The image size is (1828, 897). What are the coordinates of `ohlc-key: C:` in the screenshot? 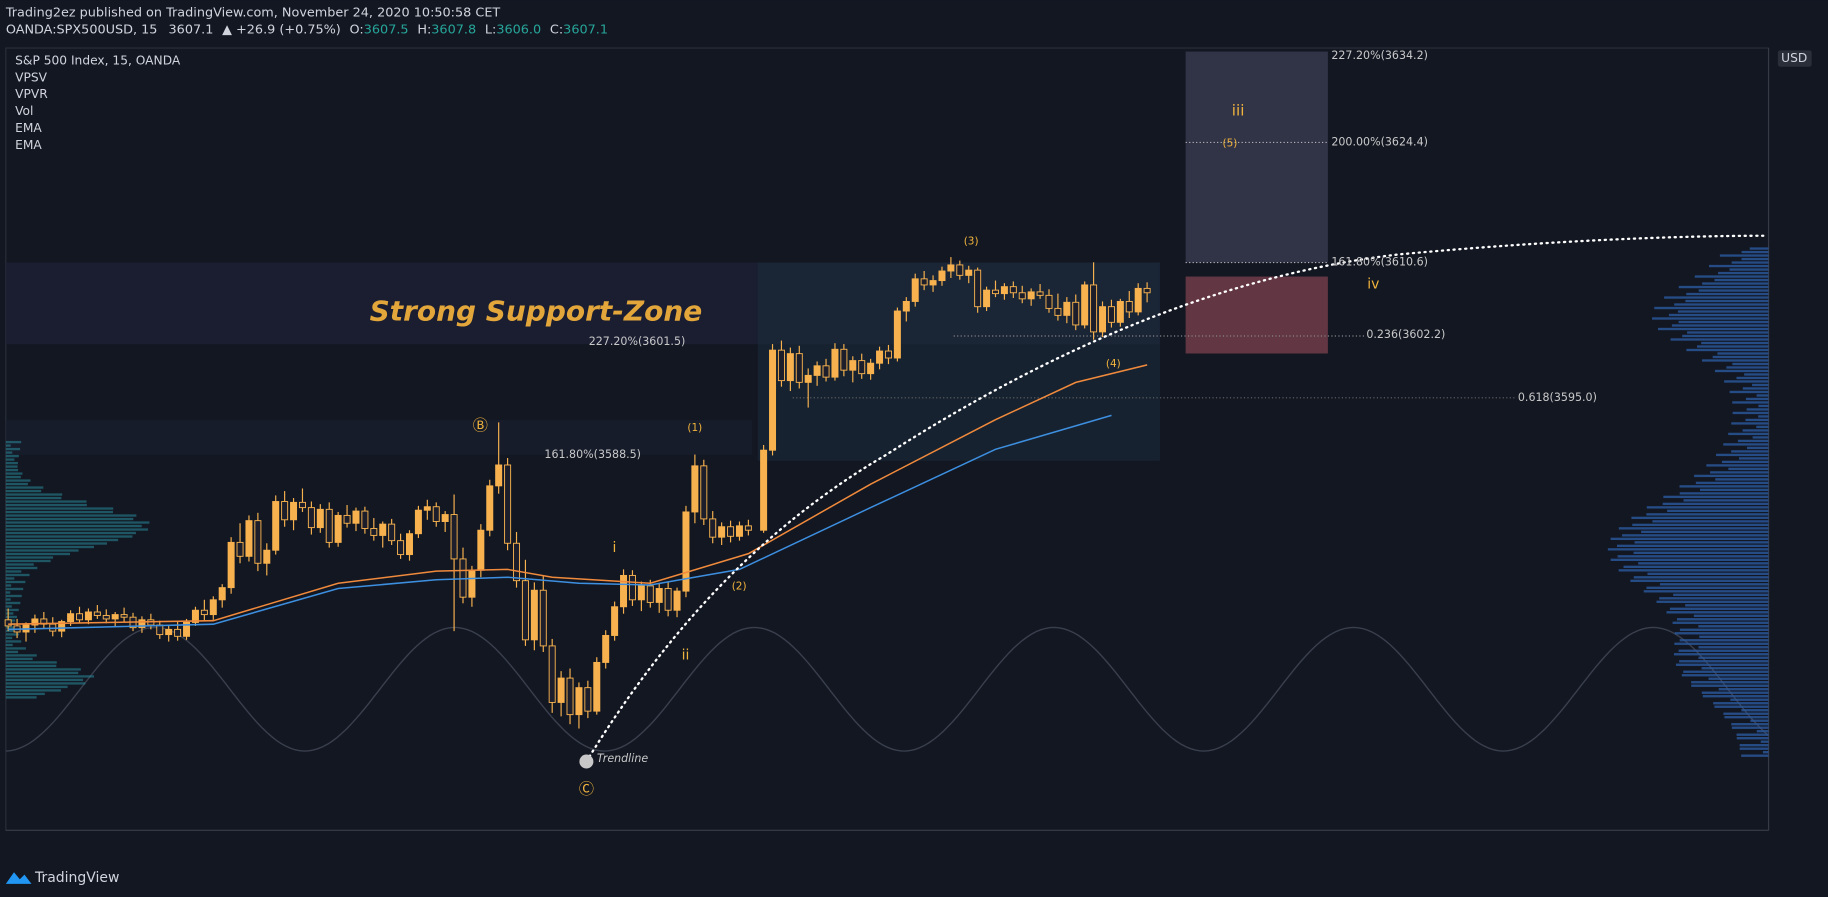 It's located at (556, 29).